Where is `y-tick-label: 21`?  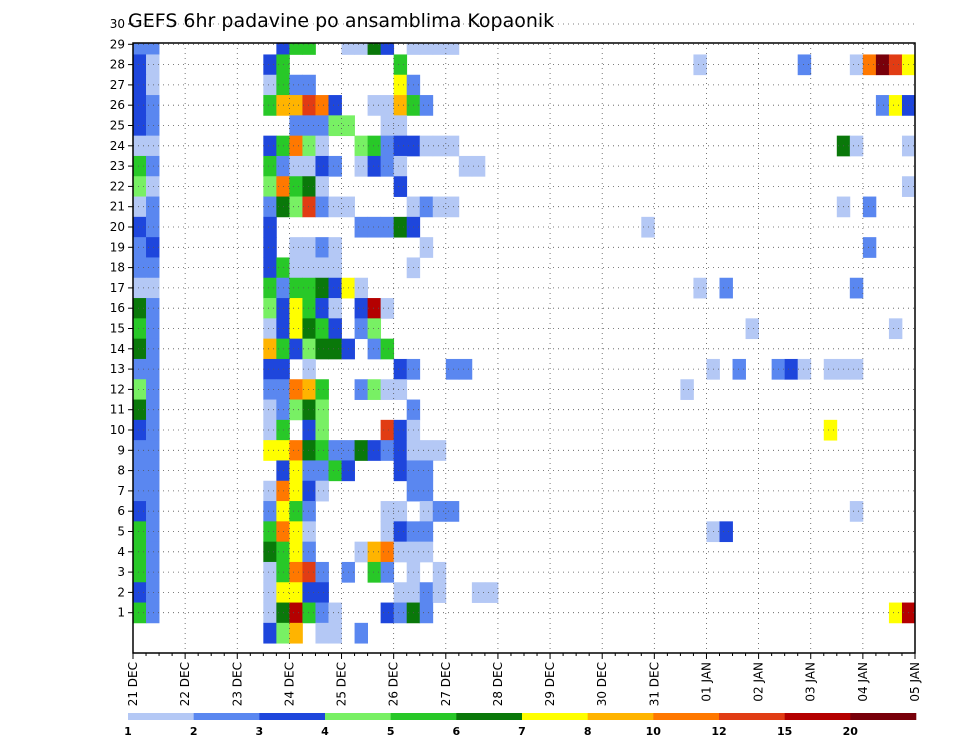
y-tick-label: 21 is located at coordinates (117, 207).